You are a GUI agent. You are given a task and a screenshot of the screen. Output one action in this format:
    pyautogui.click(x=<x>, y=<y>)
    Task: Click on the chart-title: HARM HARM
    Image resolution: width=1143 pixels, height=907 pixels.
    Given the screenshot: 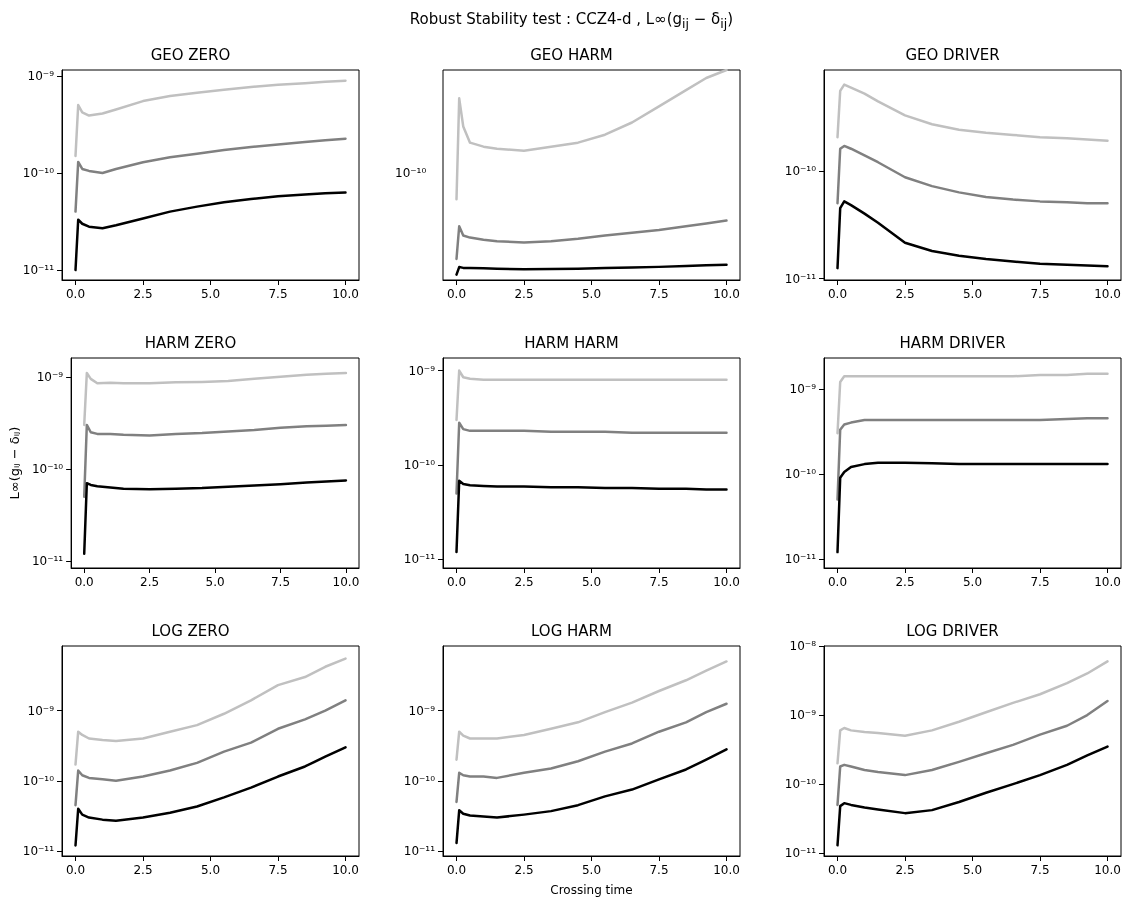 What is the action you would take?
    pyautogui.click(x=571, y=342)
    